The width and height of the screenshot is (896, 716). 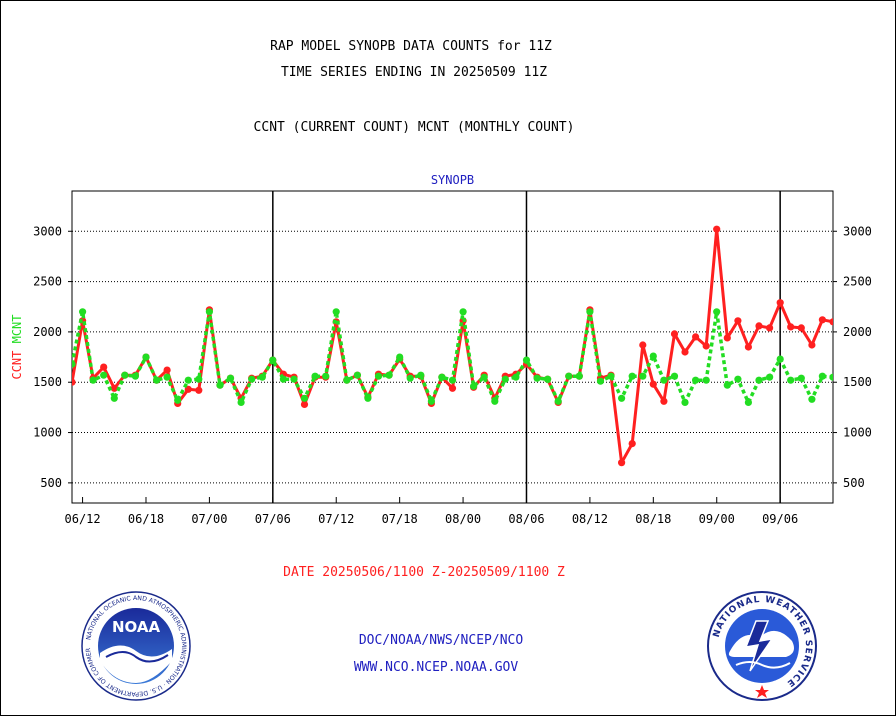 What do you see at coordinates (463, 519) in the screenshot?
I see `x-tick-label: 08/00` at bounding box center [463, 519].